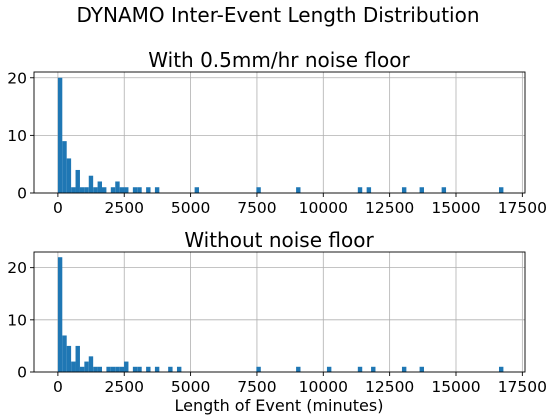 This screenshot has width=555, height=420. Describe the element at coordinates (277, 15) in the screenshot. I see `figure-suptitle: DYNAMO Inter-Event Length Distribution` at that location.